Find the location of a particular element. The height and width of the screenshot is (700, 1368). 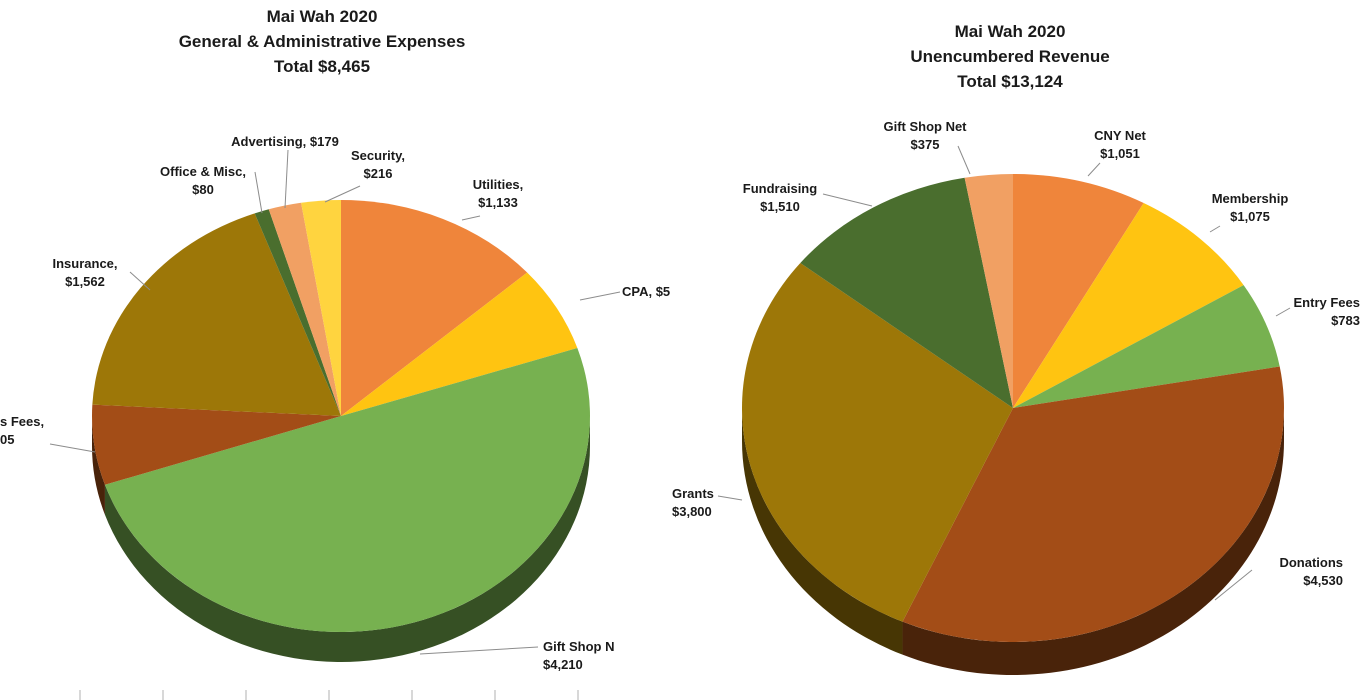

pie1-value-2: $4,210 is located at coordinates (563, 664).